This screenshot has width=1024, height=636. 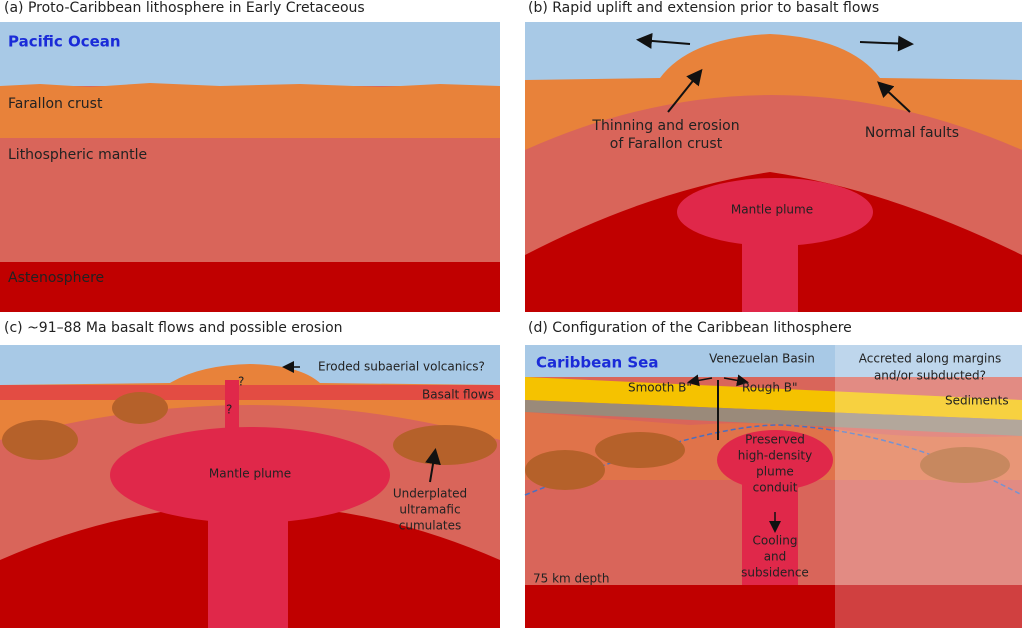 What do you see at coordinates (666, 144) in the screenshot?
I see `label: of Farallon crust` at bounding box center [666, 144].